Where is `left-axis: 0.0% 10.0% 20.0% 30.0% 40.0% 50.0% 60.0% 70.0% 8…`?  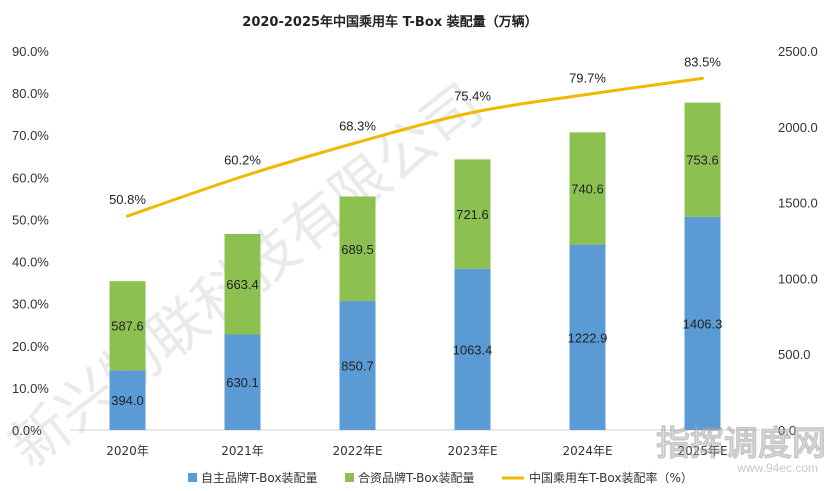 left-axis: 0.0% 10.0% 20.0% 30.0% 40.0% 50.0% 60.0% 70.0% 8… is located at coordinates (30, 241).